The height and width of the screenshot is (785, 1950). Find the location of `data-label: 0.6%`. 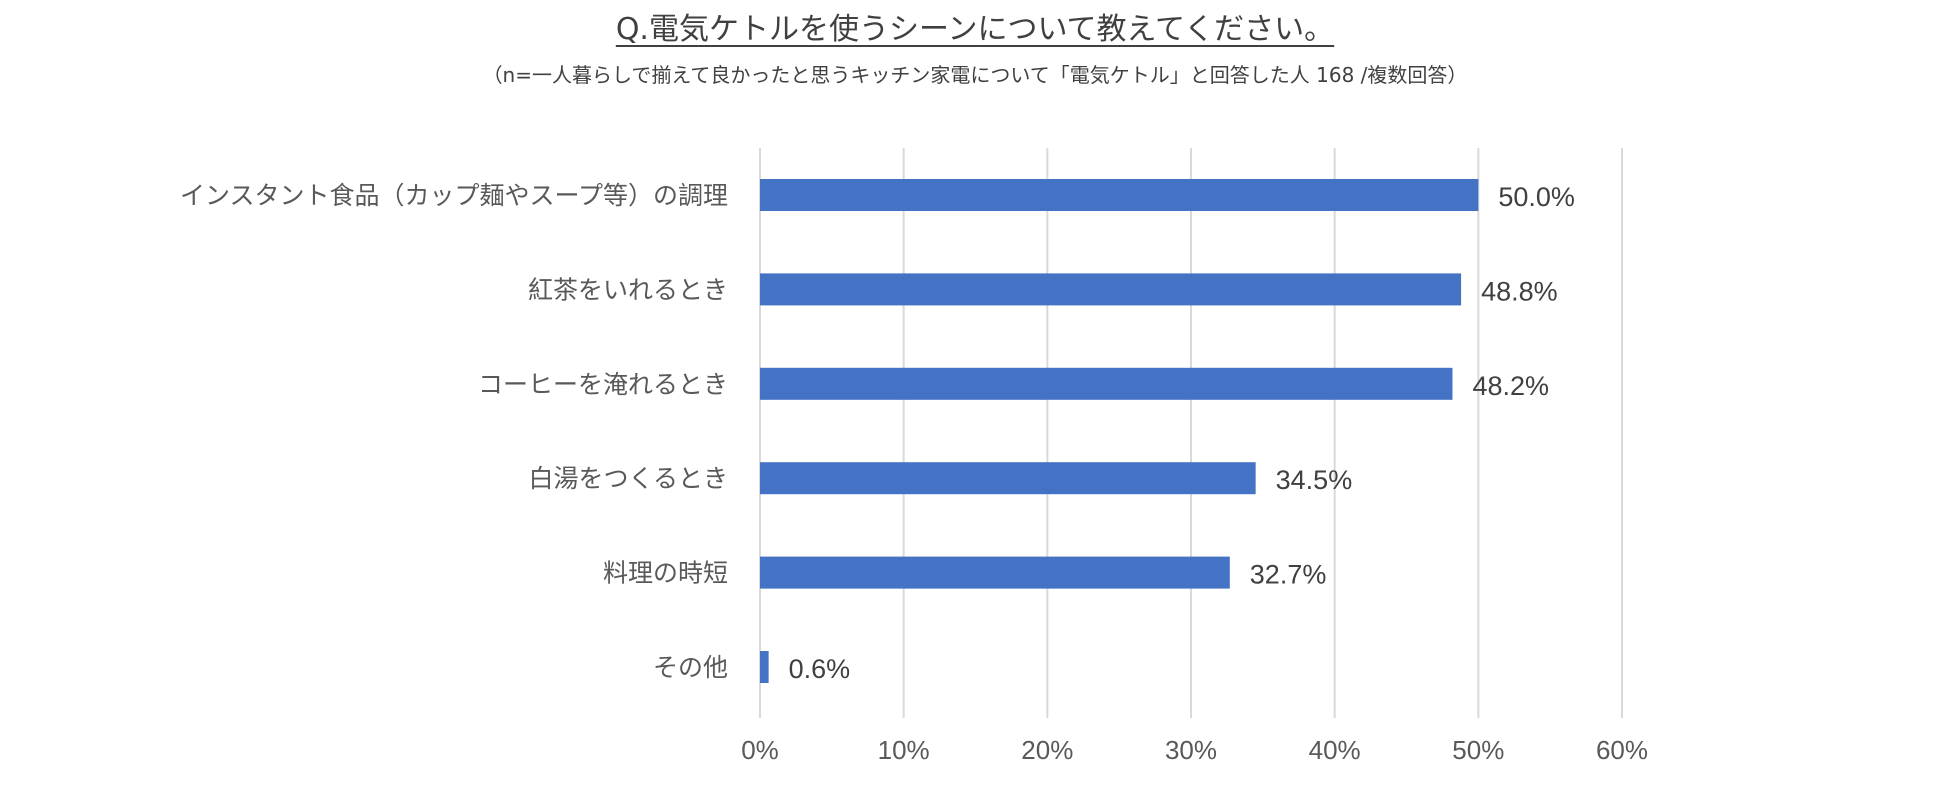

data-label: 0.6% is located at coordinates (820, 669).